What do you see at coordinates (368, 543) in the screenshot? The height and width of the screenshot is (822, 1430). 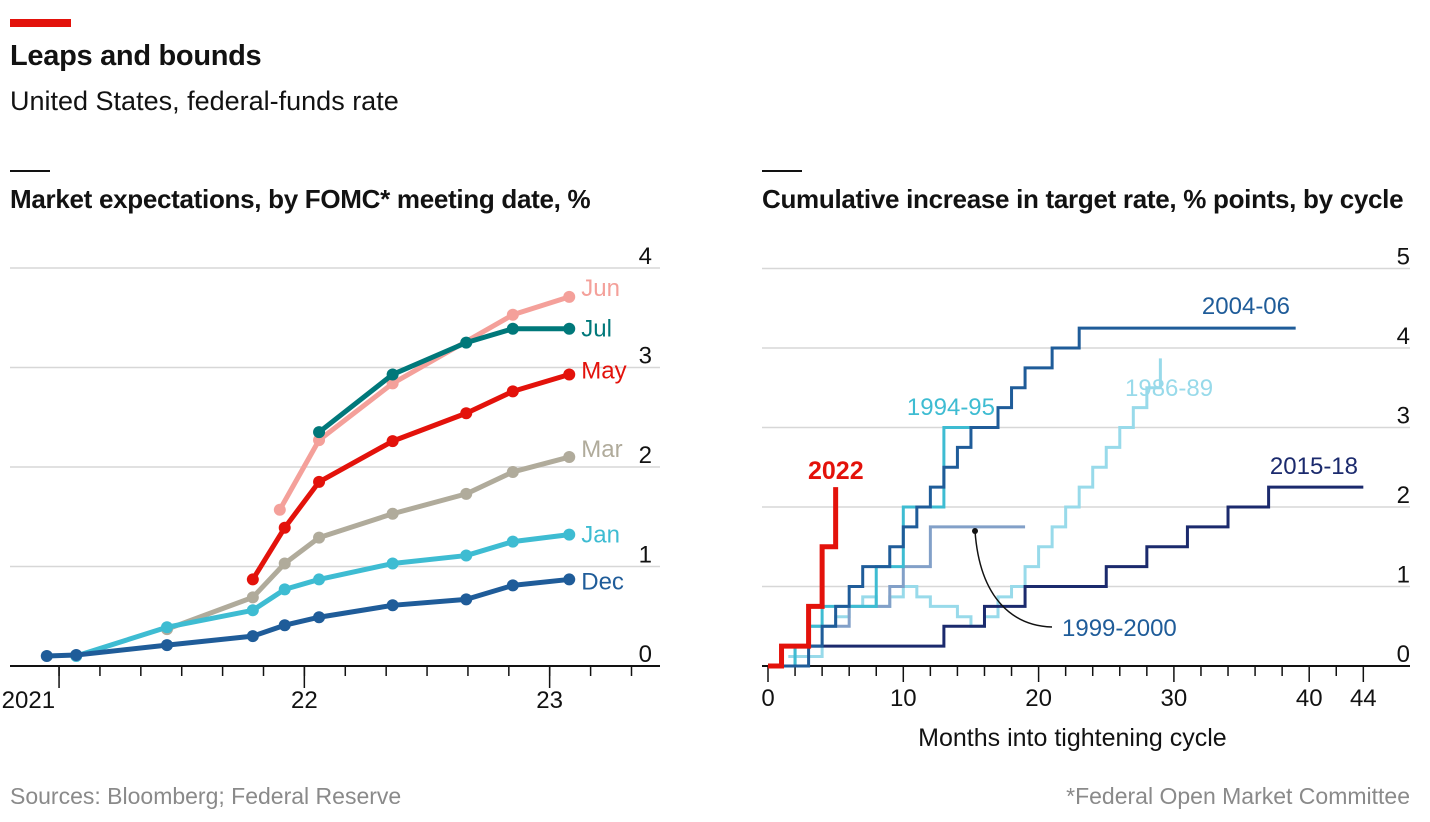 I see `series-line-mar` at bounding box center [368, 543].